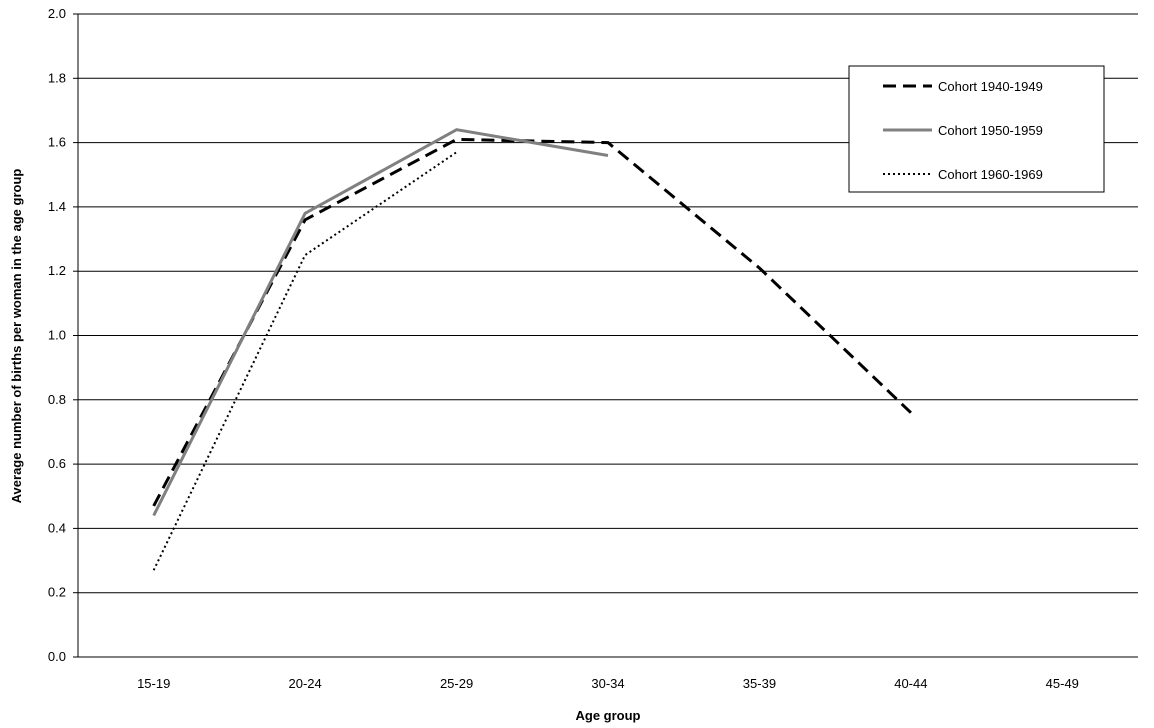 This screenshot has height=728, width=1154. What do you see at coordinates (57, 463) in the screenshot?
I see `y-tick-label: 0.6` at bounding box center [57, 463].